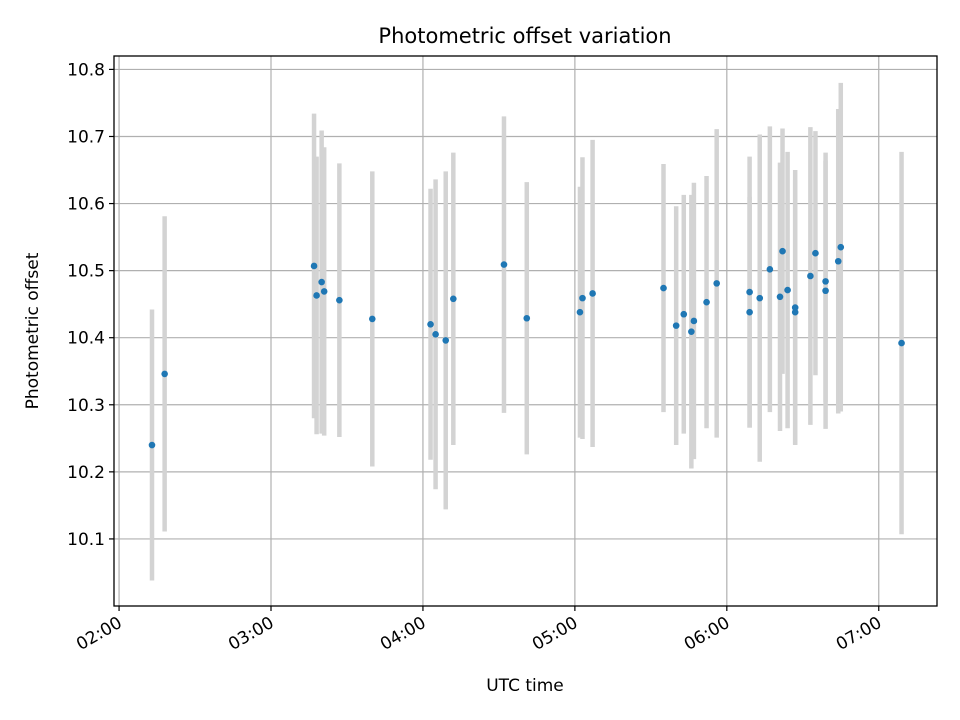 The height and width of the screenshot is (720, 960). Describe the element at coordinates (86, 137) in the screenshot. I see `y-tick-label: 10.7` at that location.